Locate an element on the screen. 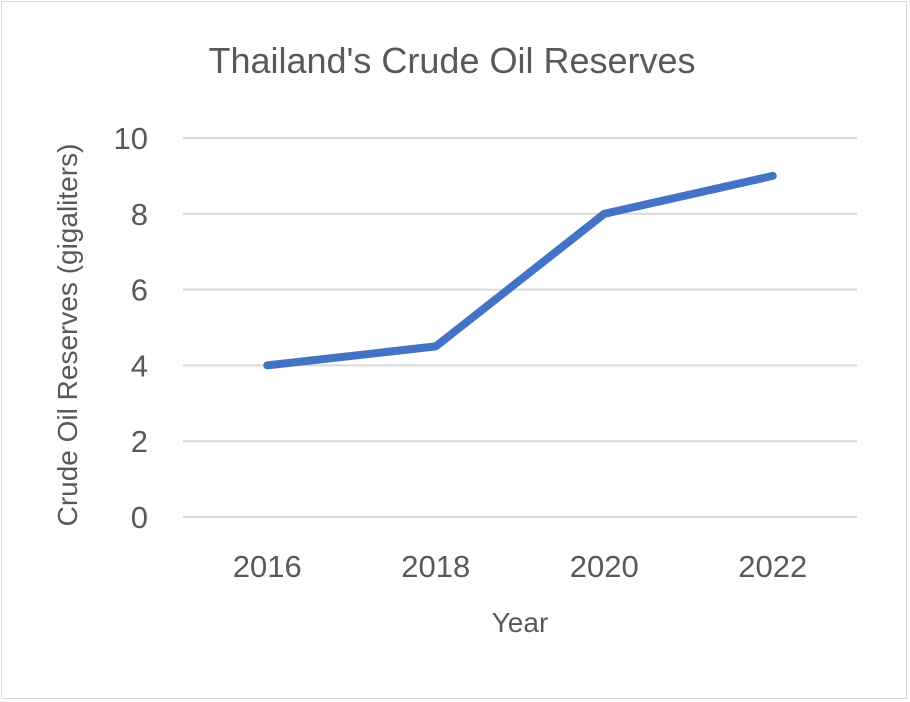 The width and height of the screenshot is (910, 702). y-tick-label: 10 is located at coordinates (131, 138).